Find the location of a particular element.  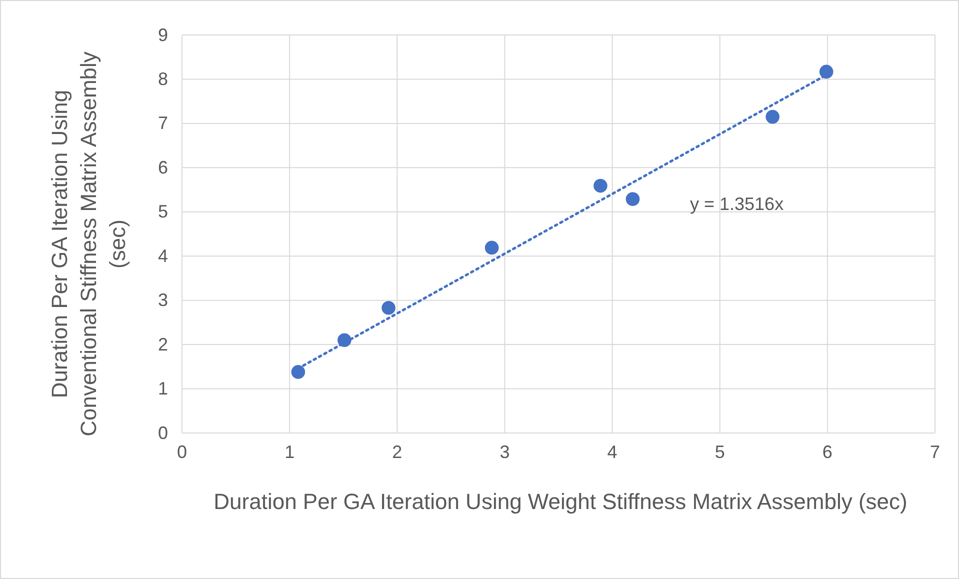

annotation: y = 1.3516x is located at coordinates (737, 204).